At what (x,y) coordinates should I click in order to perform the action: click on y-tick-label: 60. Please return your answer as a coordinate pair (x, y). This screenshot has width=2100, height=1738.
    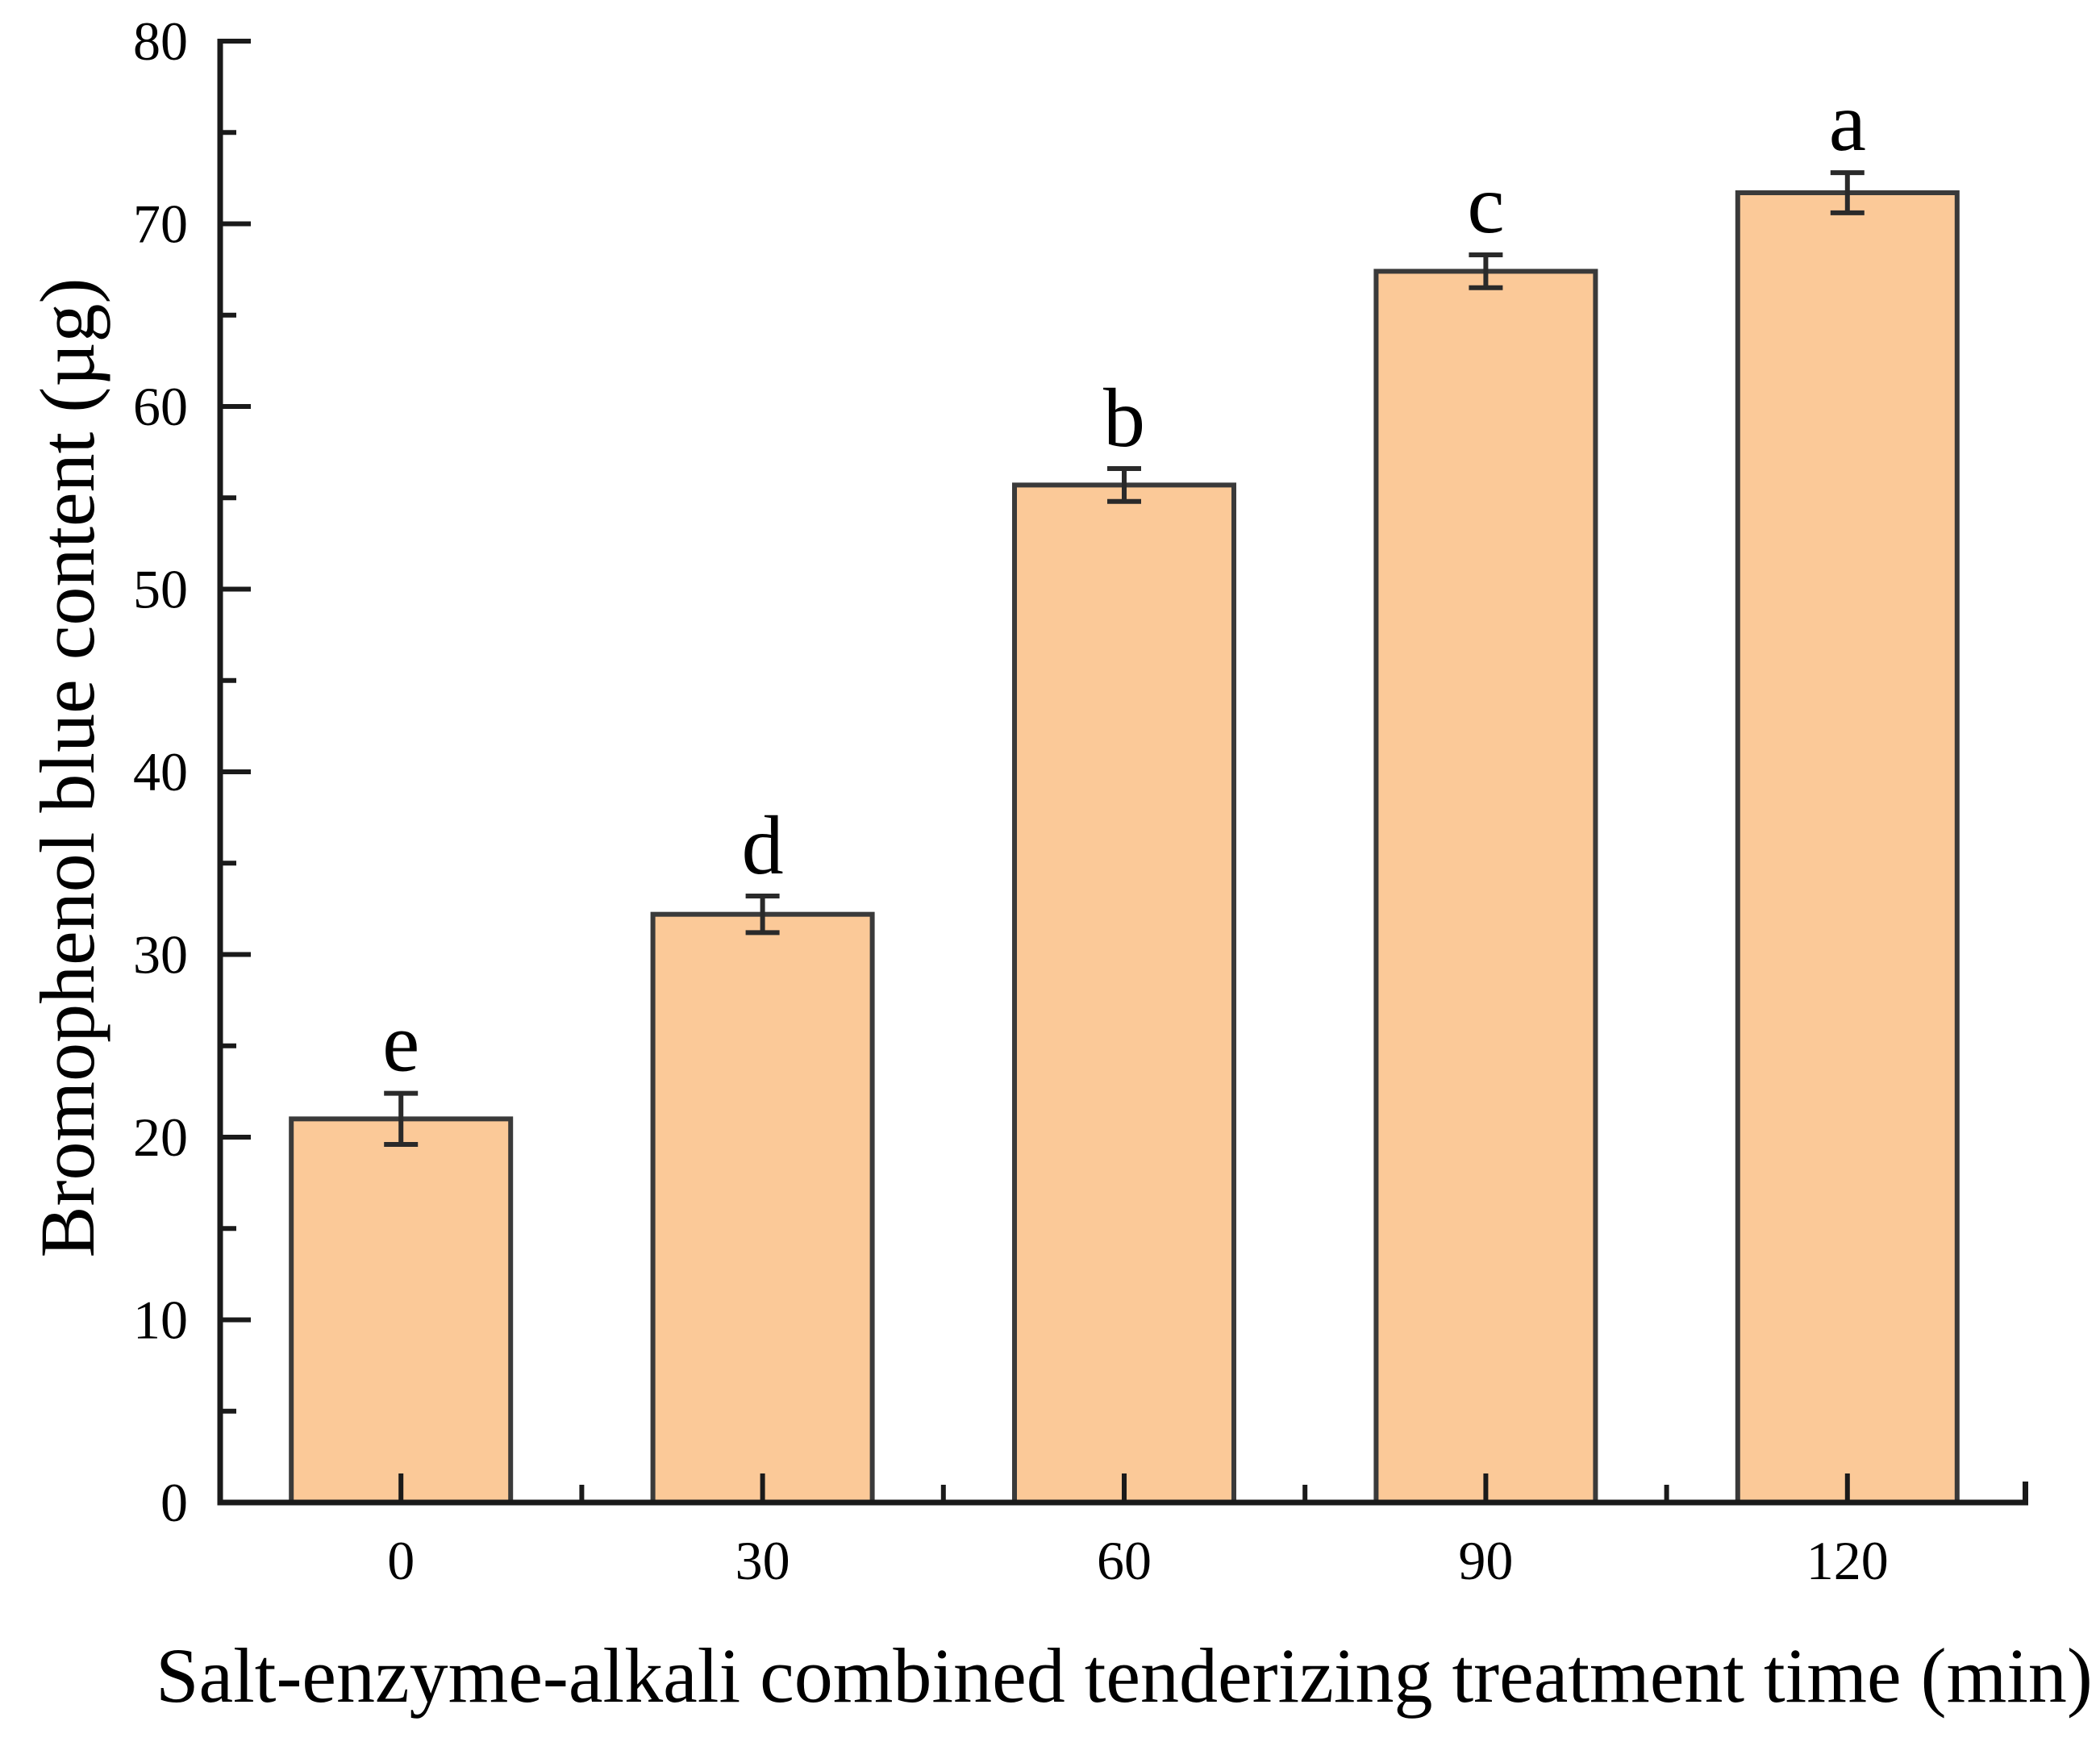
    Looking at the image, I should click on (160, 406).